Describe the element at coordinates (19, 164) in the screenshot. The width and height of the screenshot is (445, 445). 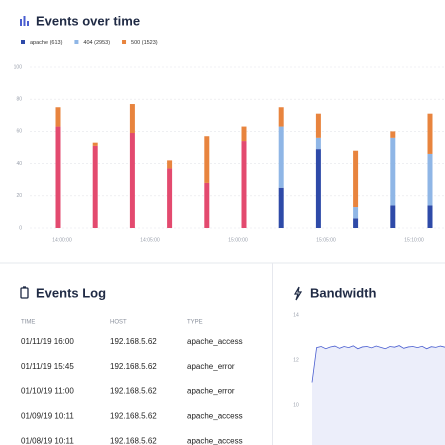
I see `y-tick-label: 40` at that location.